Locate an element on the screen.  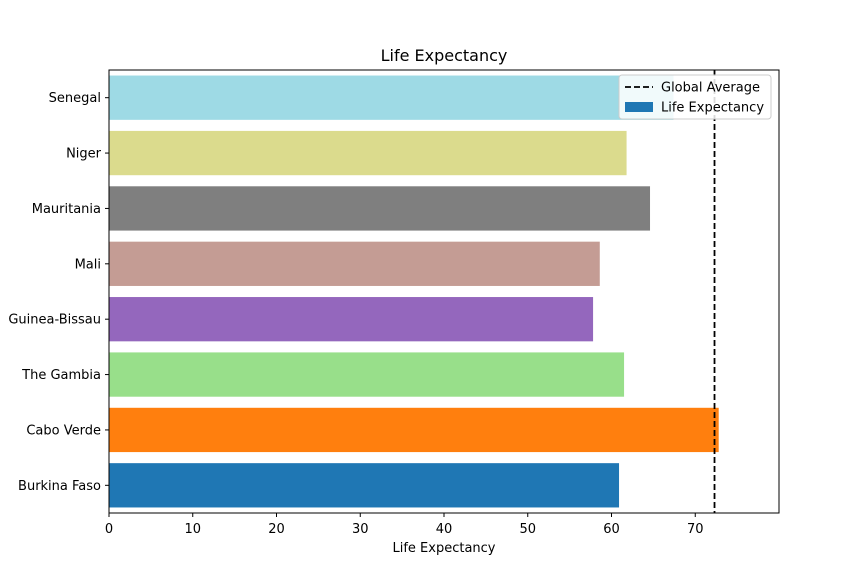
y-tick-label: Senegal is located at coordinates (75, 98).